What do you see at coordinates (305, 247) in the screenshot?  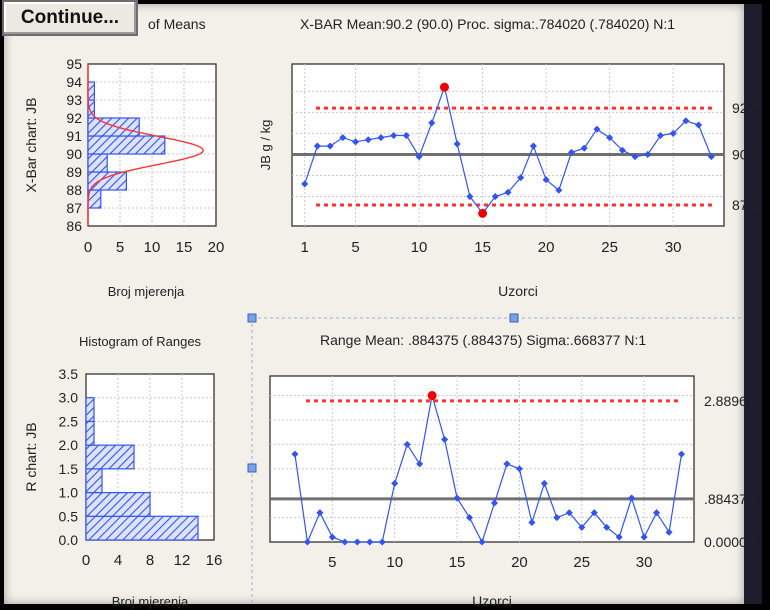 I see `x-tick-label: 1` at bounding box center [305, 247].